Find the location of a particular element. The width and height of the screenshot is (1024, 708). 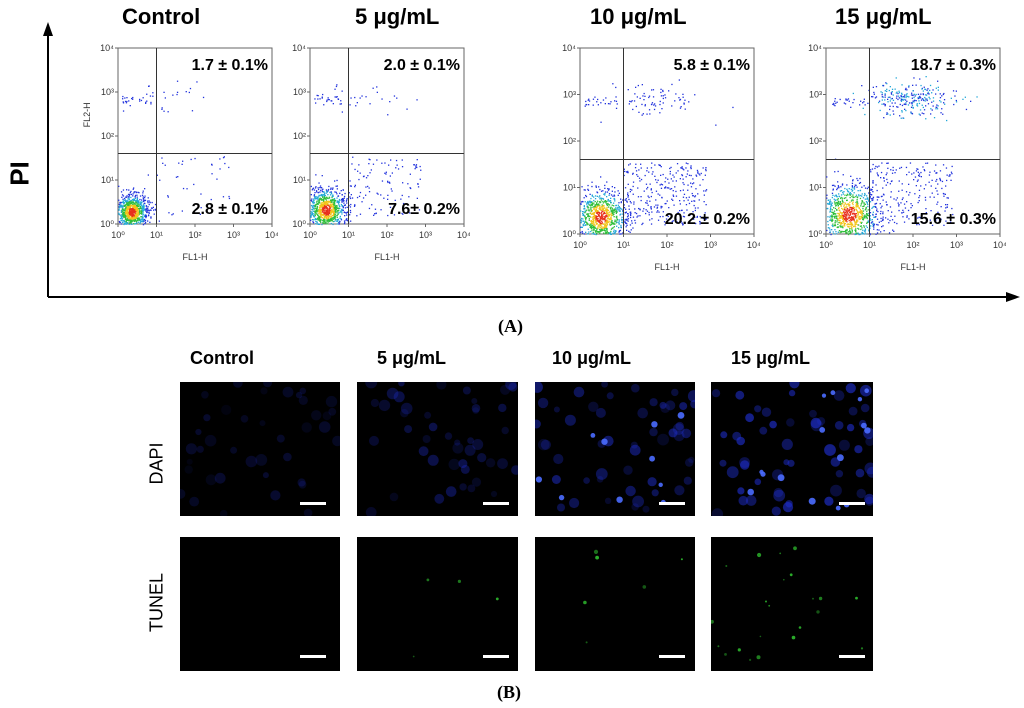

big-x-arrow is located at coordinates (1013, 297).